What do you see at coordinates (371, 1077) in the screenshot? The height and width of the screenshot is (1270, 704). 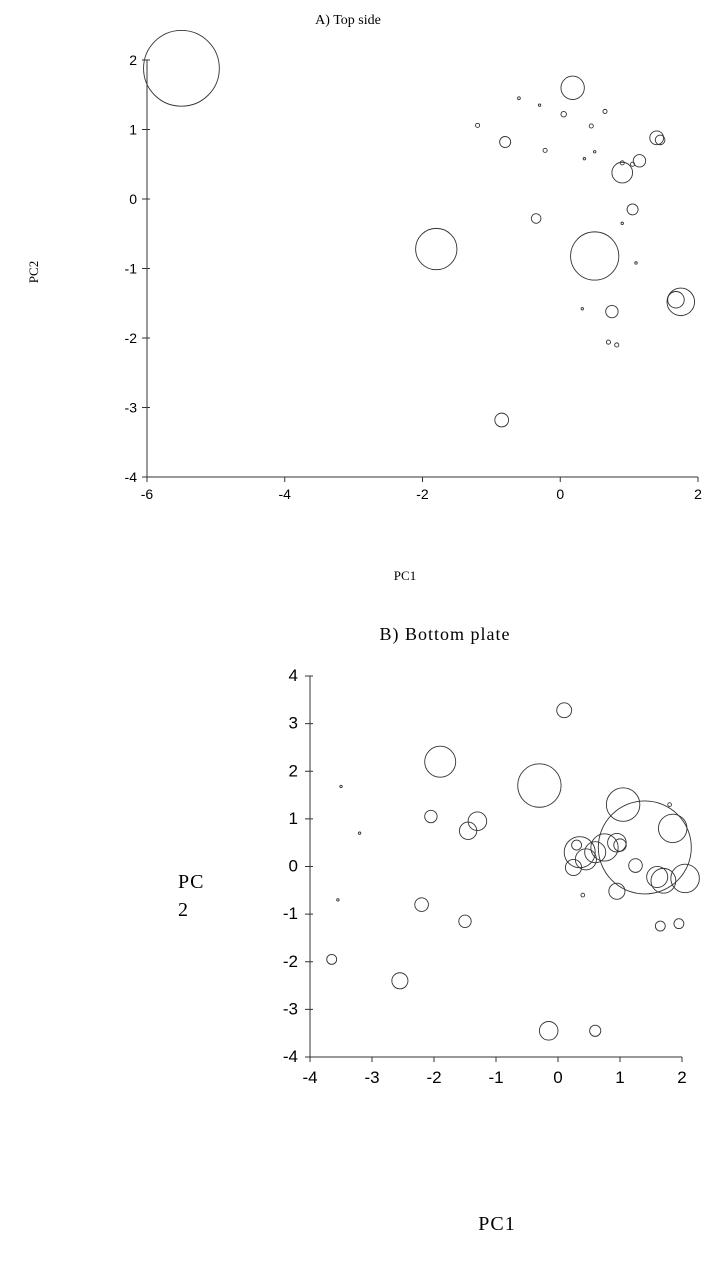 I see `x-tick-label: -3` at bounding box center [371, 1077].